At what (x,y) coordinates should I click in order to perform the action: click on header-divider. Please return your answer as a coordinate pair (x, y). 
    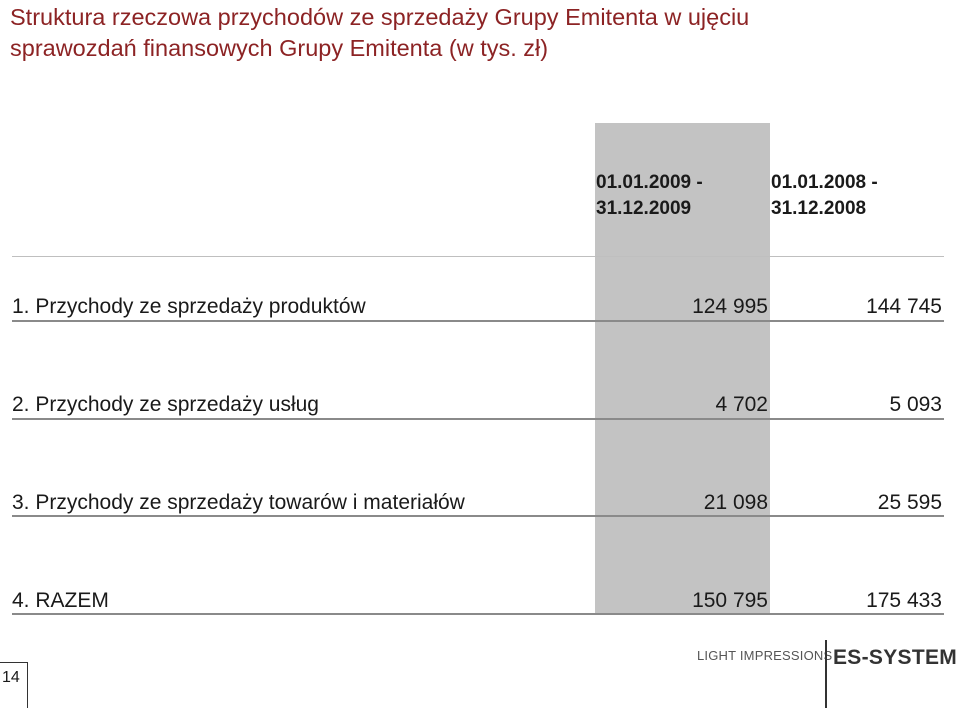
    Looking at the image, I should click on (478, 256).